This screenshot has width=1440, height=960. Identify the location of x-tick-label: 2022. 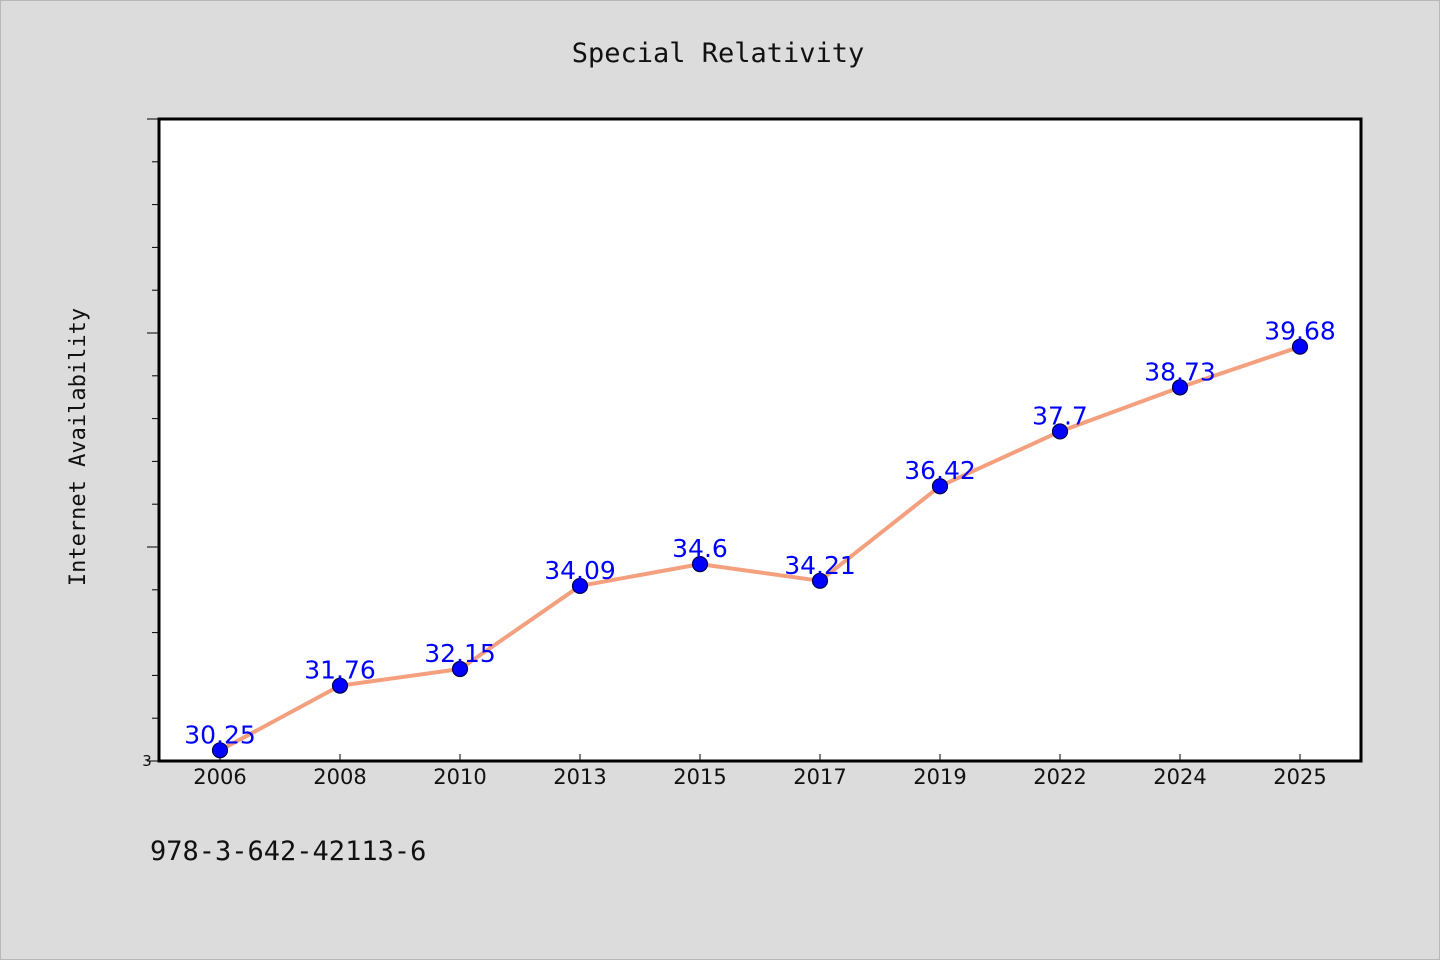
(1059, 777).